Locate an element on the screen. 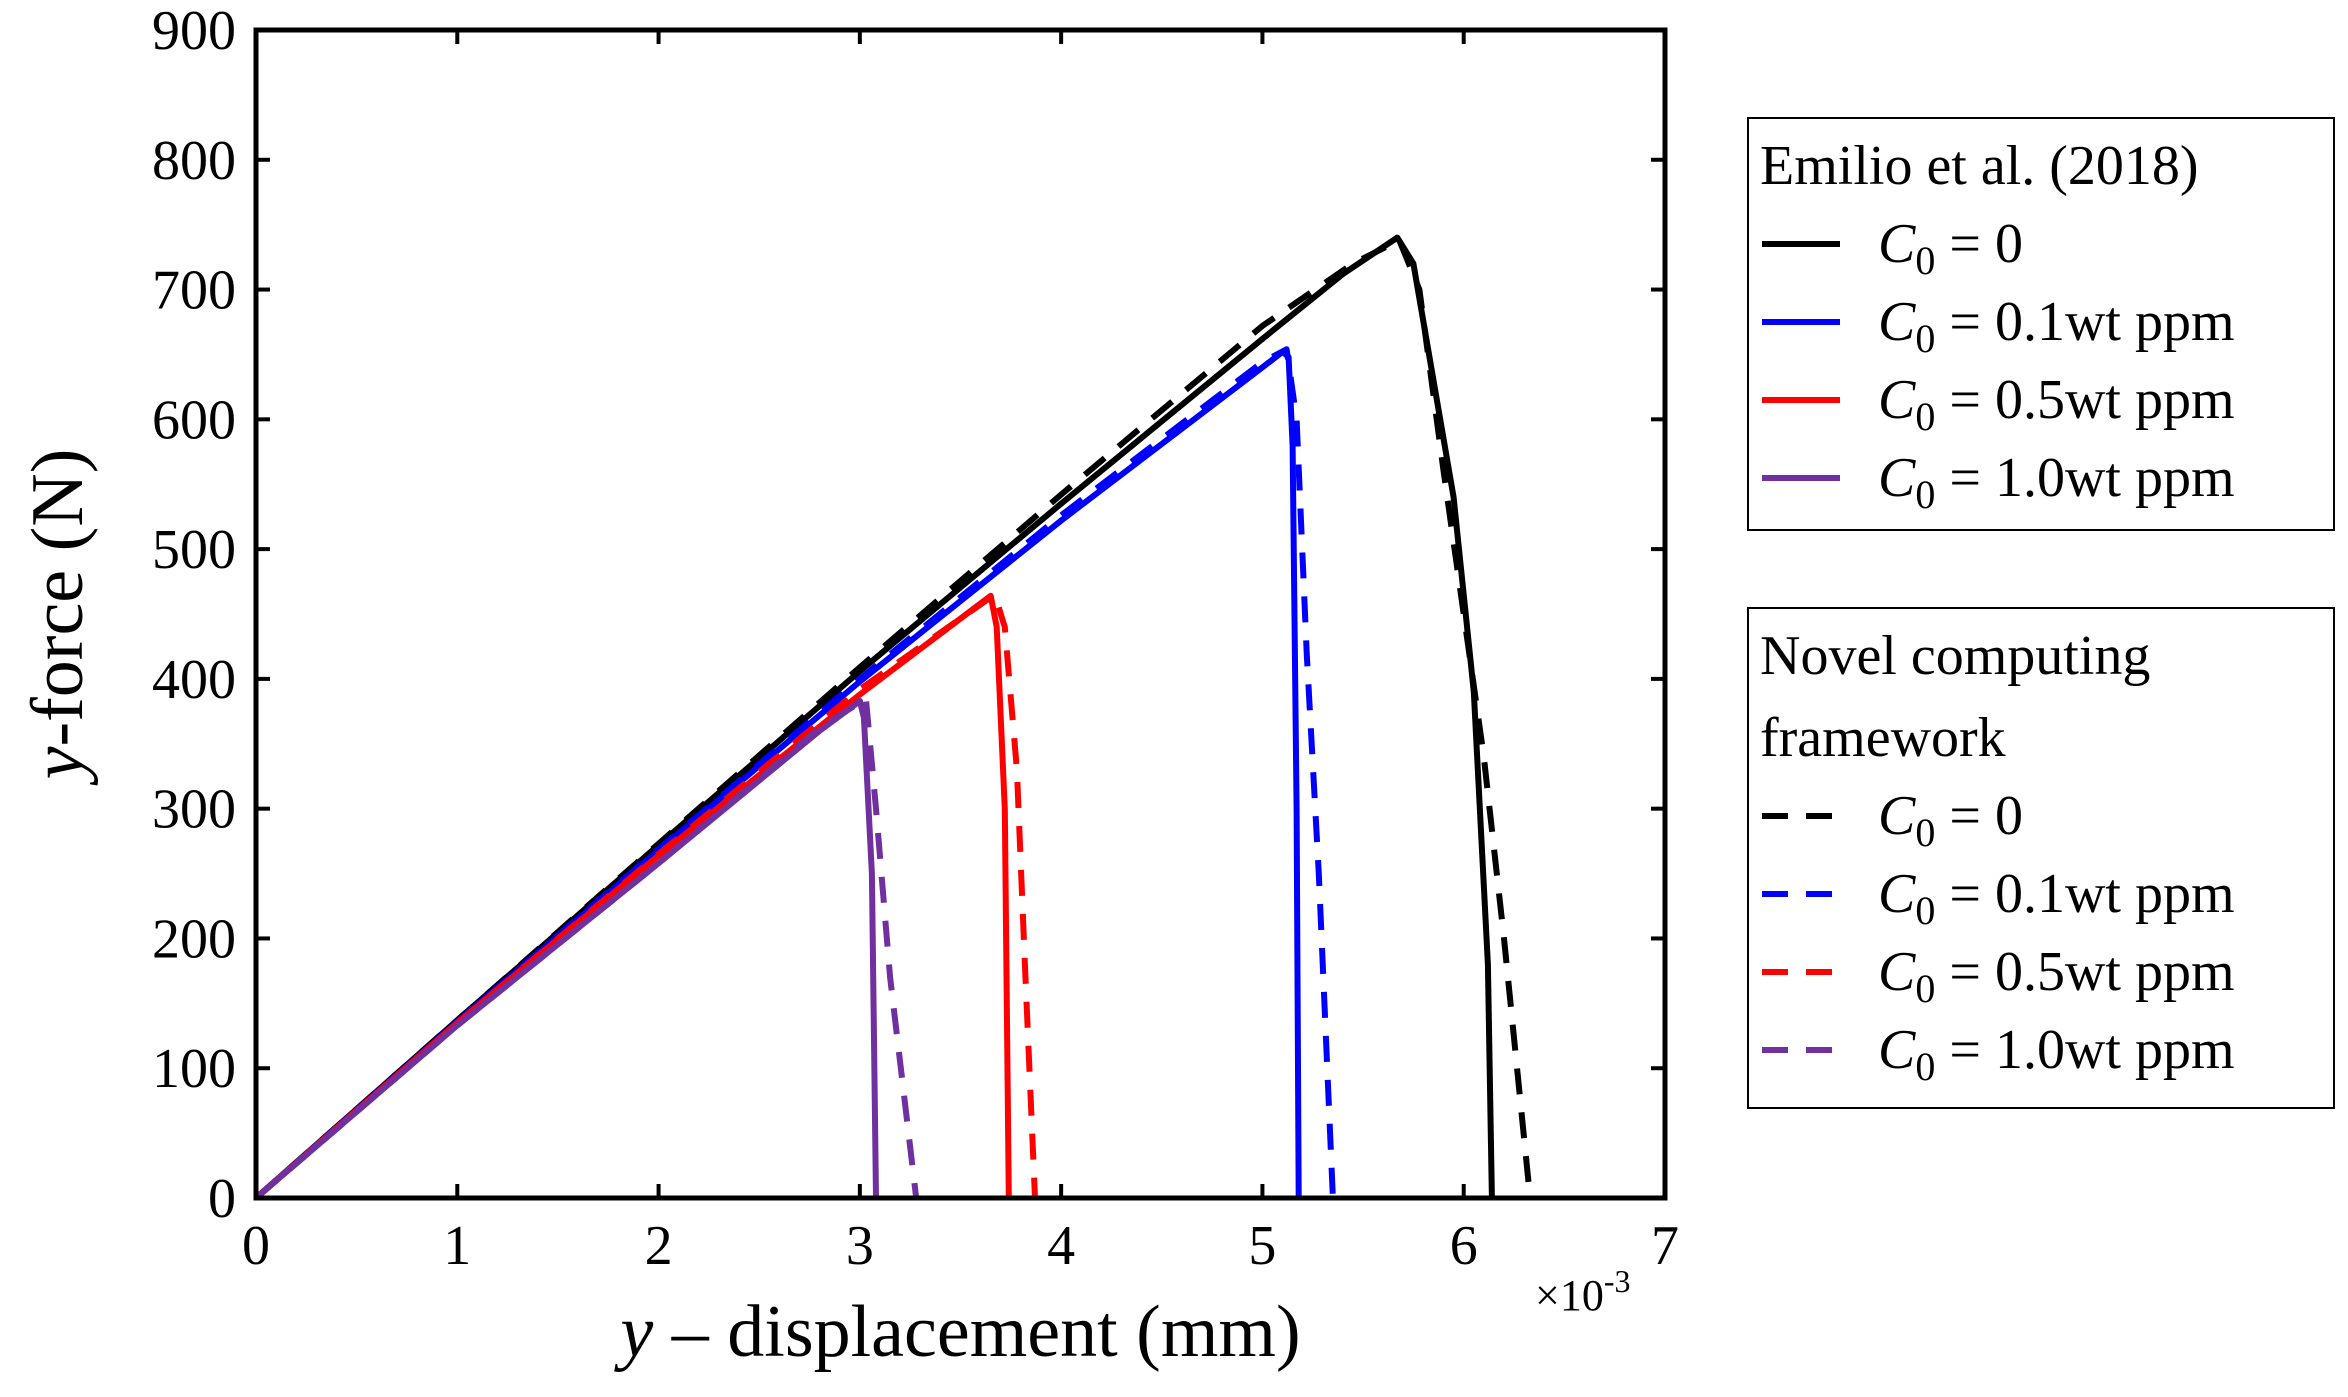 The width and height of the screenshot is (2348, 1397). y-tick-label: 100 is located at coordinates (194, 1069).